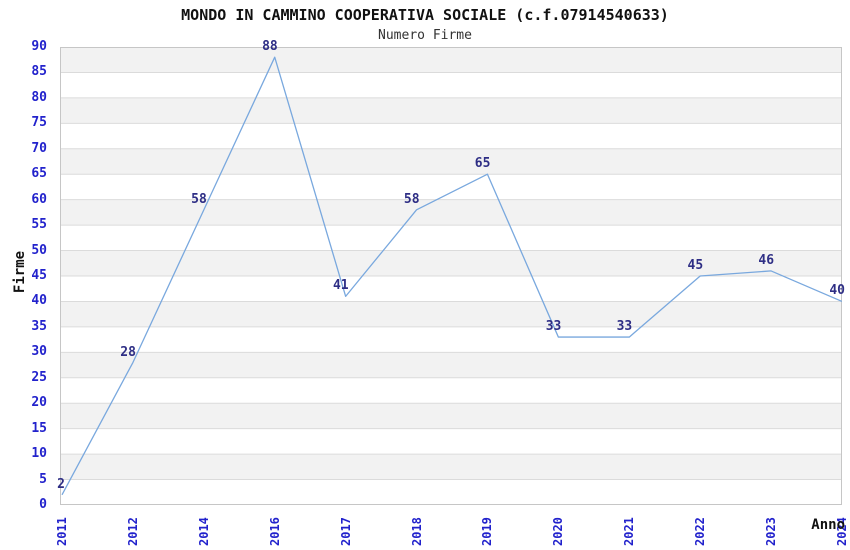 The width and height of the screenshot is (850, 550). I want to click on x-tick-label: 2011, so click(62, 531).